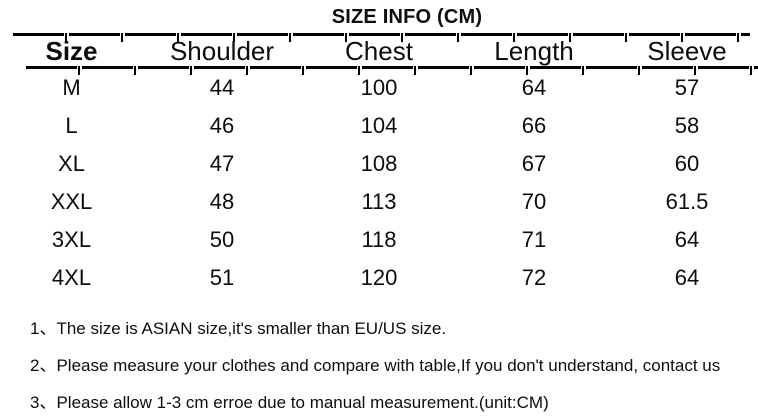  I want to click on table-row-xxl: XXL 48 113 70 61.5, so click(381, 202).